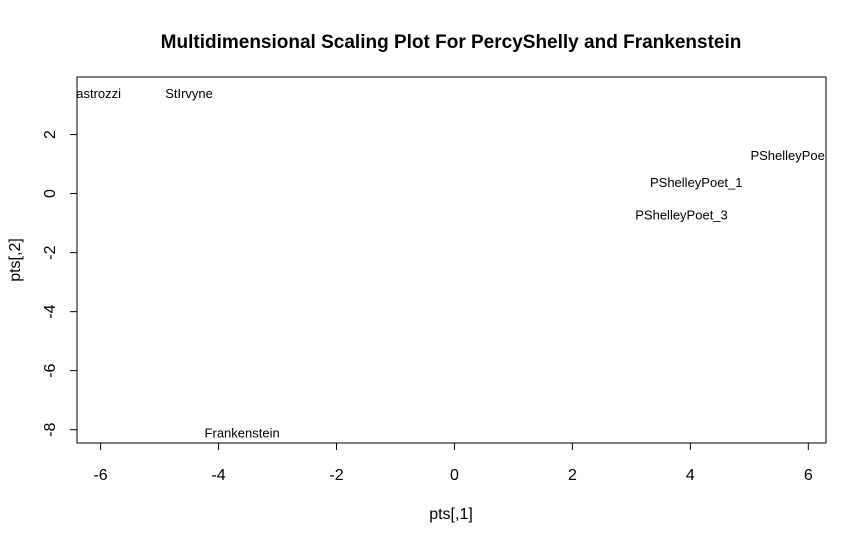 Image resolution: width=867 pixels, height=542 pixels. What do you see at coordinates (60, 283) in the screenshot?
I see `y-axis: -8 -6 -4 -2 0 2` at bounding box center [60, 283].